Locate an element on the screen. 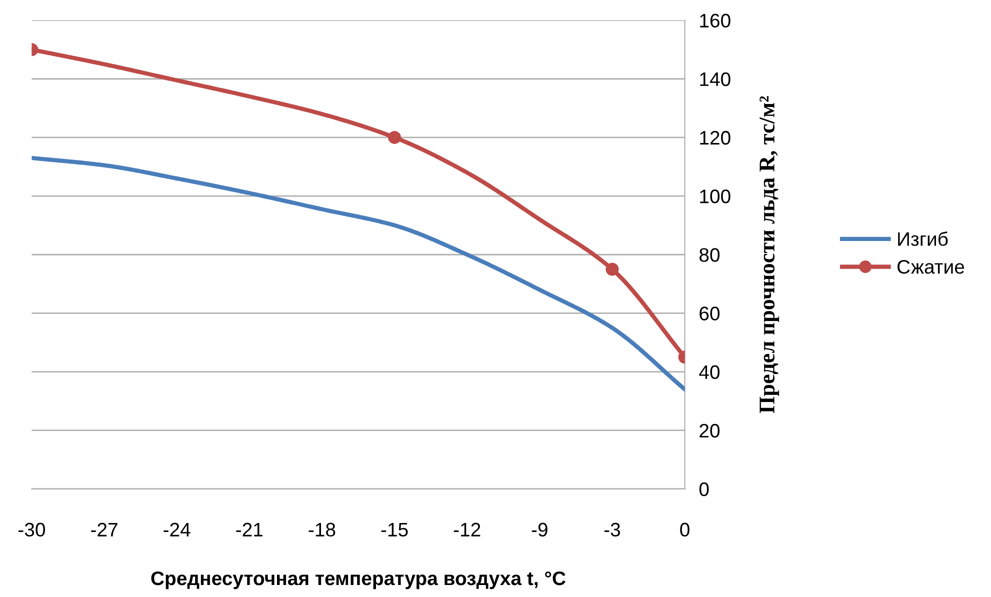  y-tick-label: 100 is located at coordinates (715, 197).